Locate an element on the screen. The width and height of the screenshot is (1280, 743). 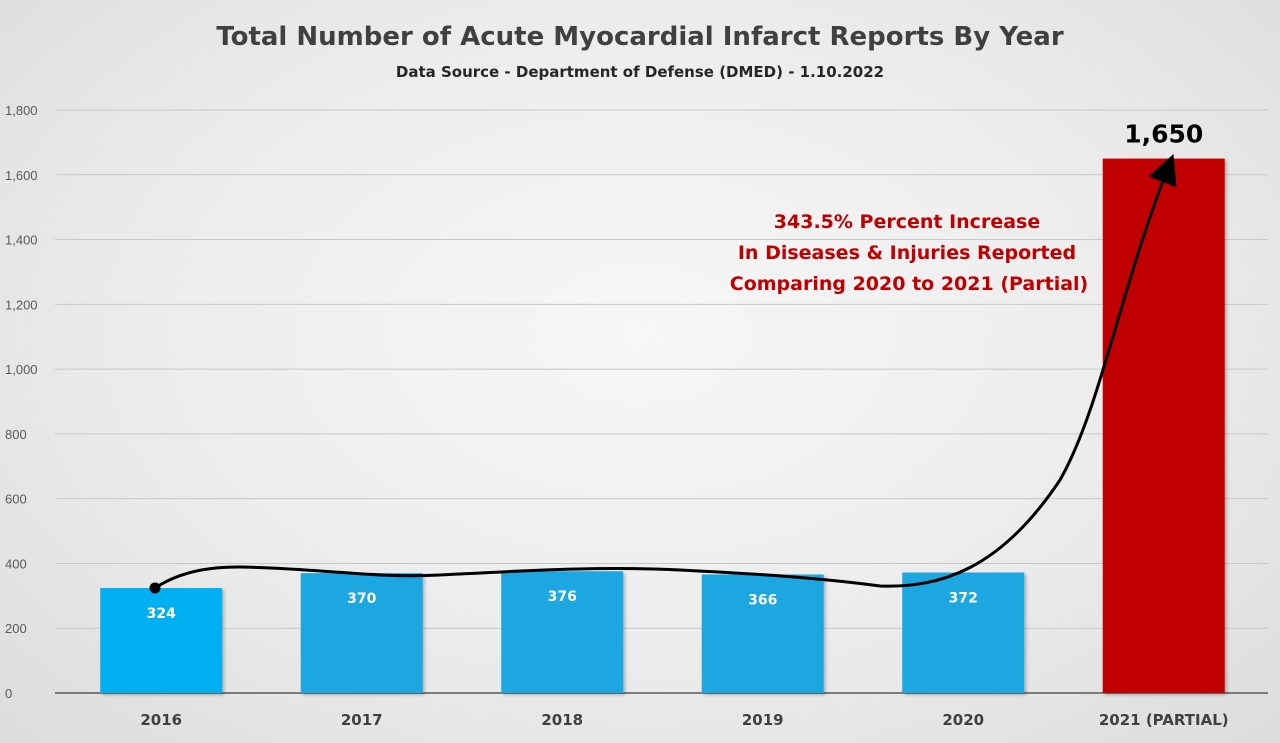
y-tick-label: 800 is located at coordinates (16, 434).